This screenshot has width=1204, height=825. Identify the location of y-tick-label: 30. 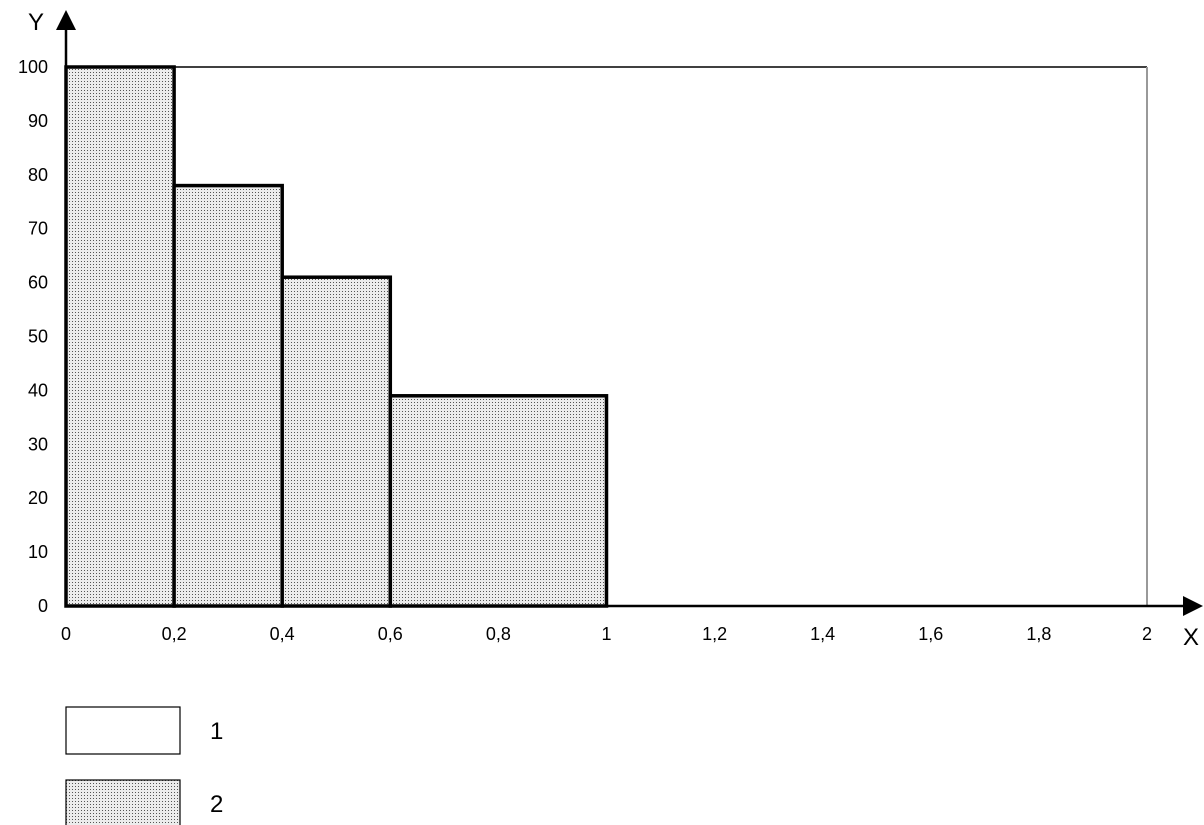
(38, 444).